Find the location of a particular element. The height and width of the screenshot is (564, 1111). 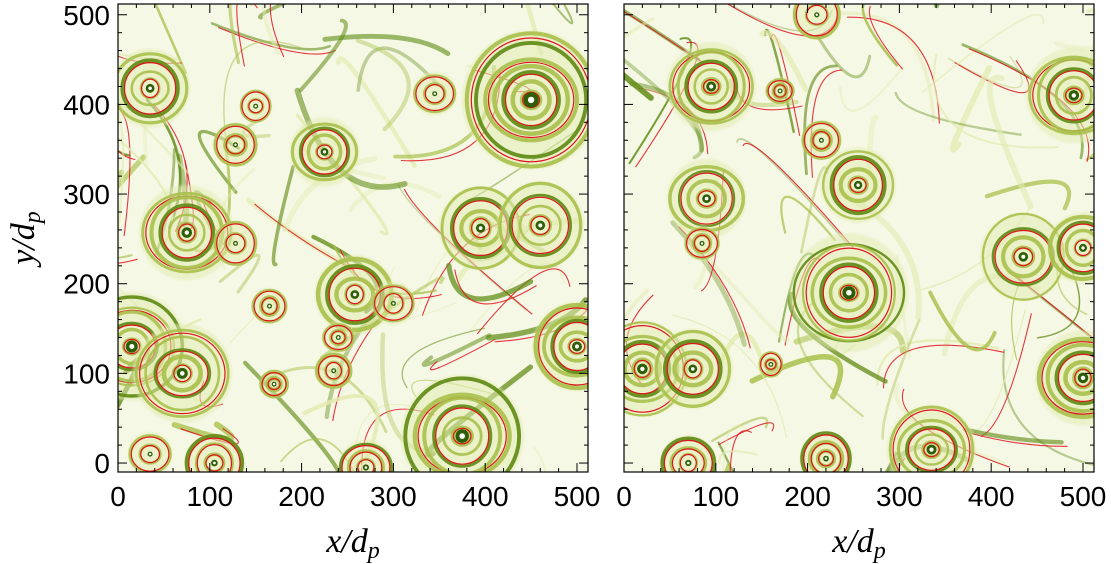

y-tick-label: 400 is located at coordinates (86, 104).